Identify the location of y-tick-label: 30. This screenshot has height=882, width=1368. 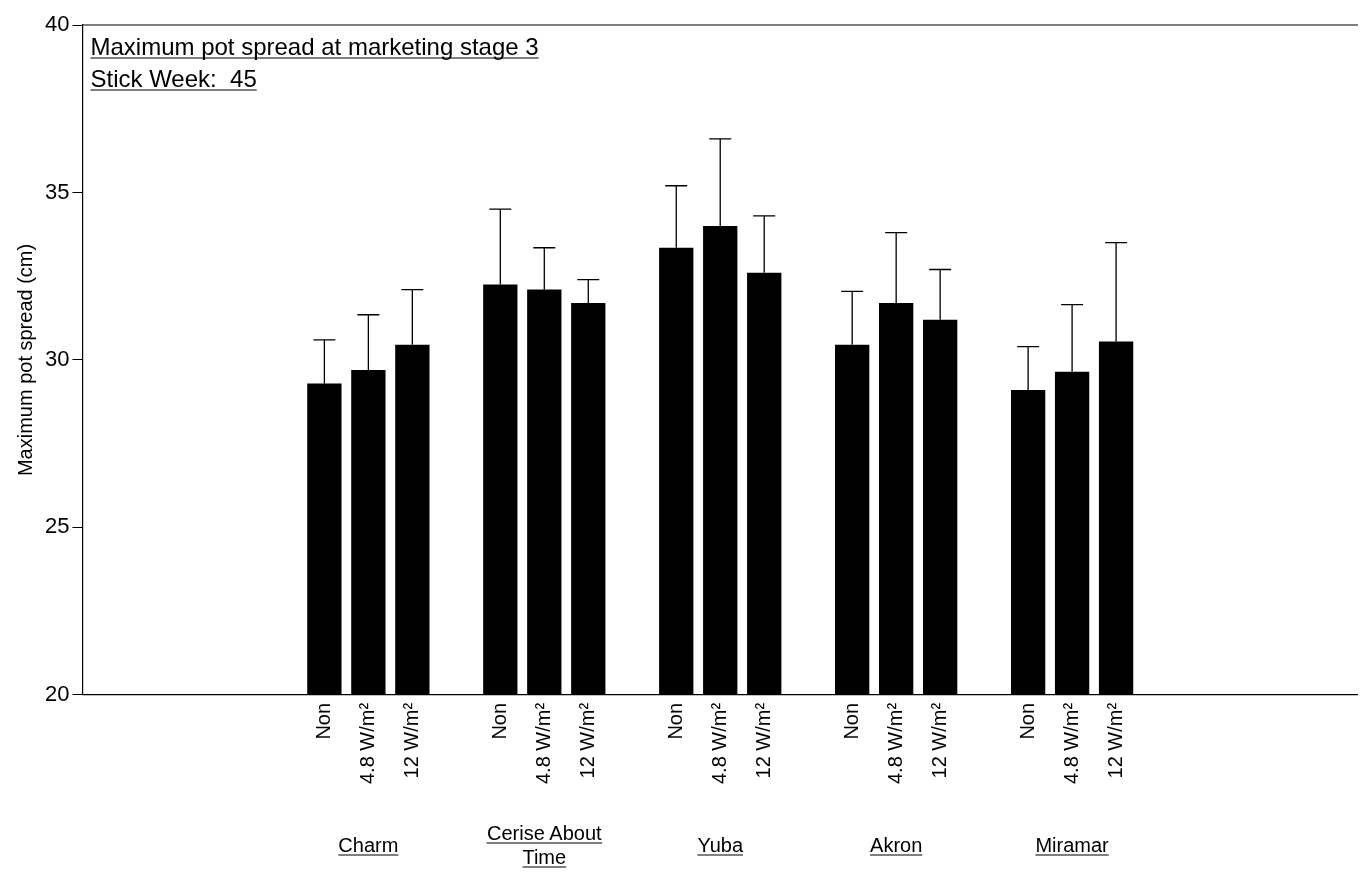
(57, 359).